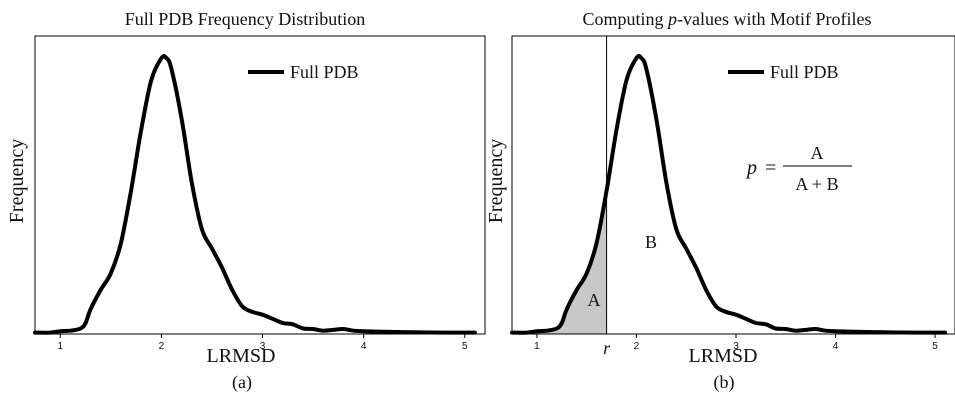  Describe the element at coordinates (607, 197) in the screenshot. I see `panel-b-threshold: r` at that location.